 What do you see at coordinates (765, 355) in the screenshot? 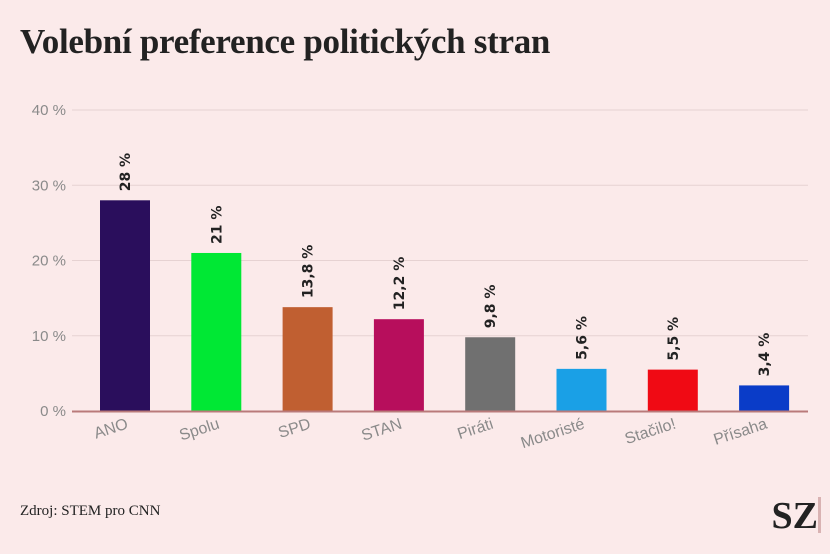
I see `value-label: 3,4 %` at bounding box center [765, 355].